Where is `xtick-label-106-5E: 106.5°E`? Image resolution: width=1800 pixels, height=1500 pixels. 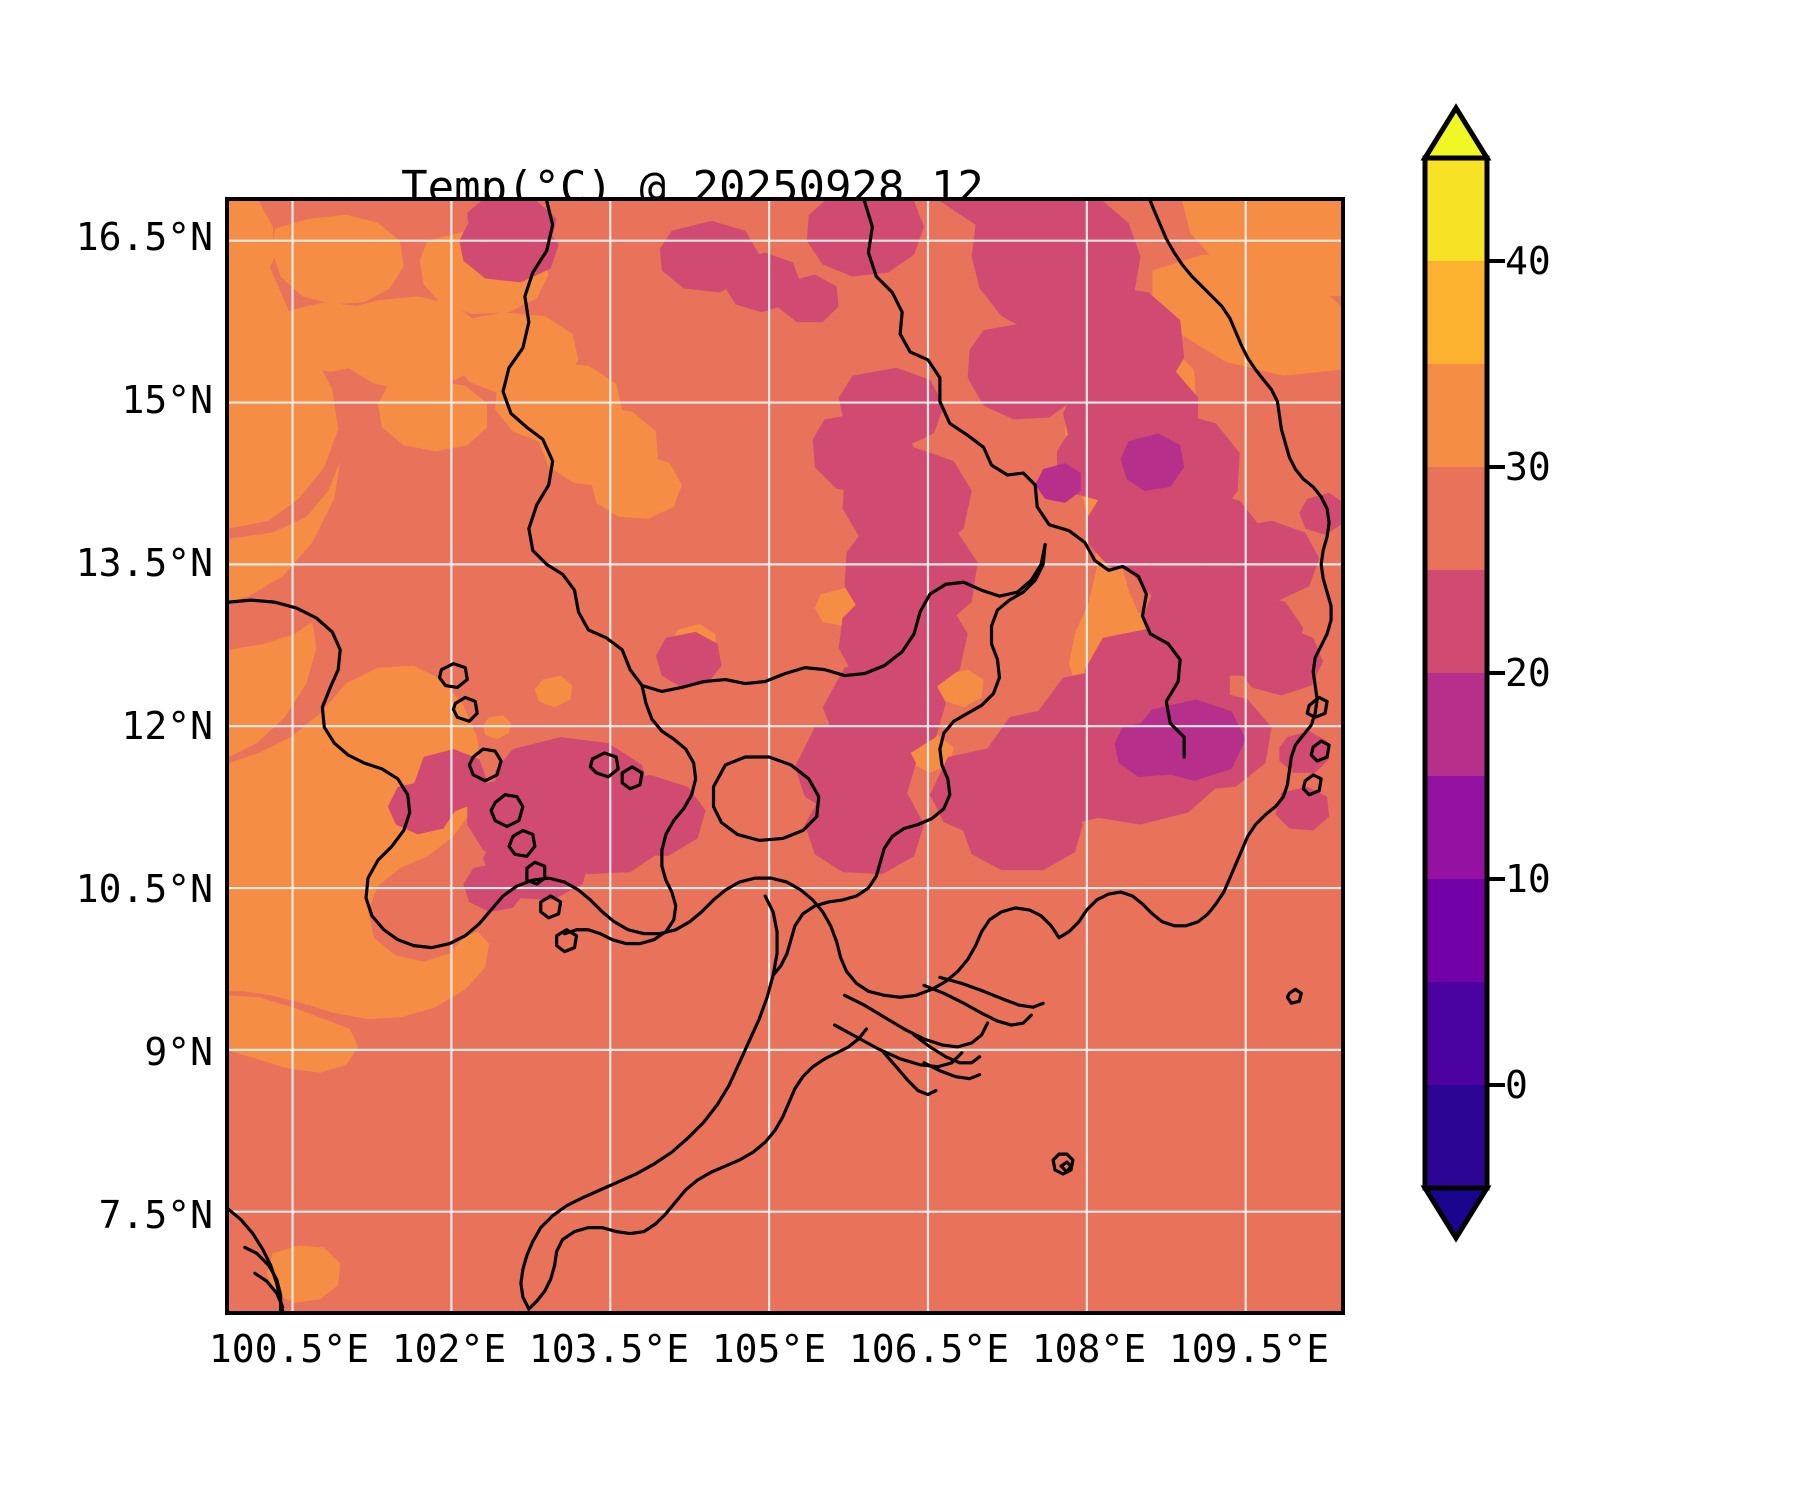 xtick-label-106-5E: 106.5°E is located at coordinates (929, 1349).